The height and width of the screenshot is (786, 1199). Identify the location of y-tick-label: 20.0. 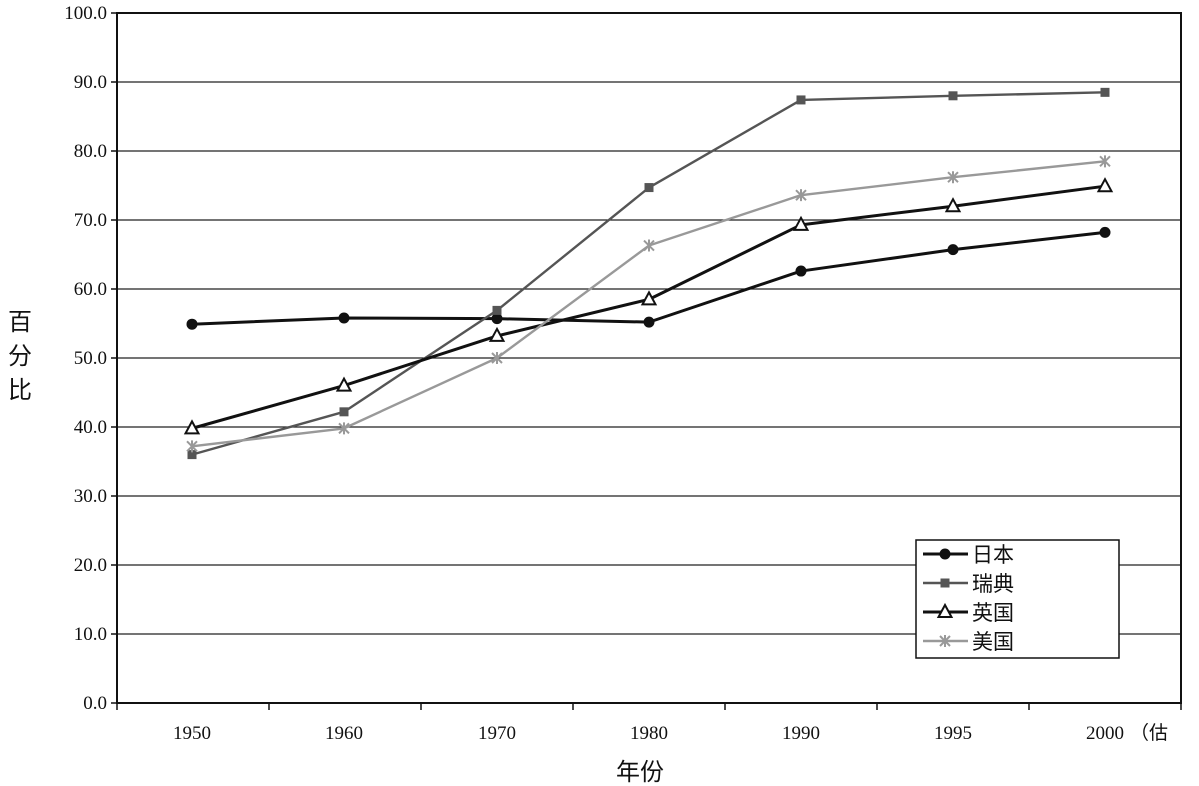
(90, 565).